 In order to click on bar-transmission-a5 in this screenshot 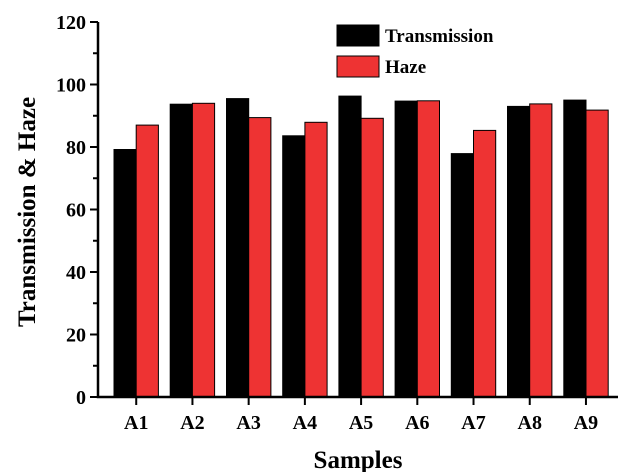, I will do `click(350, 246)`.